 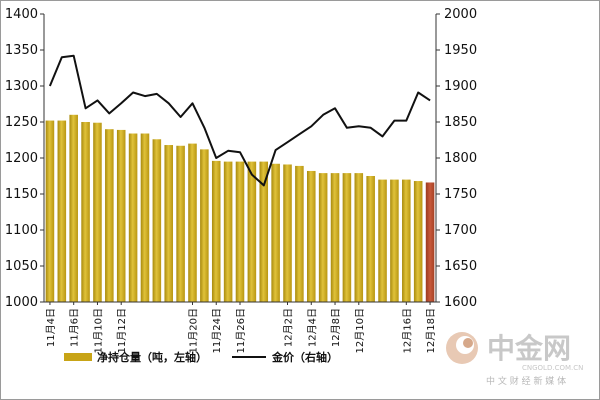 I want to click on bar-12月3日, so click(x=299, y=233).